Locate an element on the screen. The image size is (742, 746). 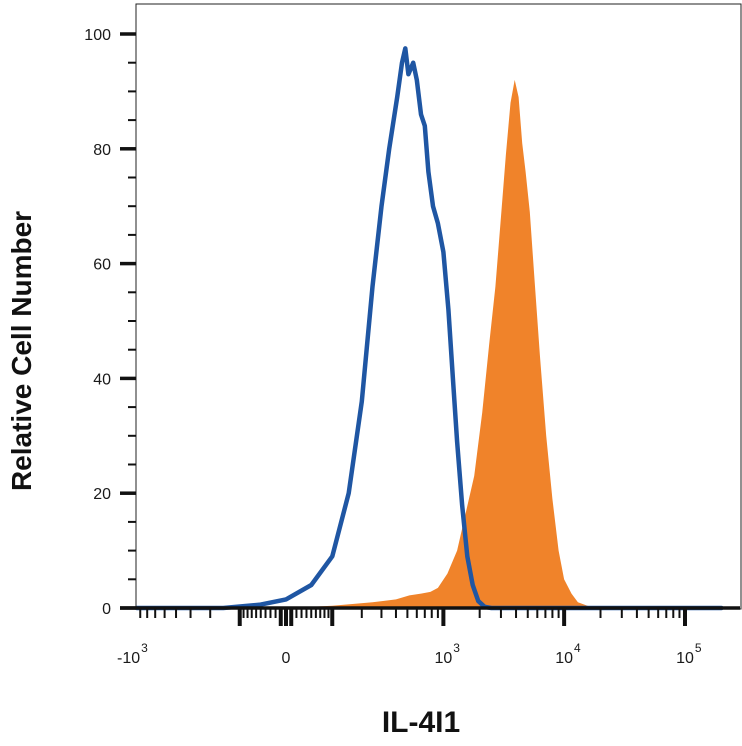
x-tick-exponent: 5 is located at coordinates (698, 648).